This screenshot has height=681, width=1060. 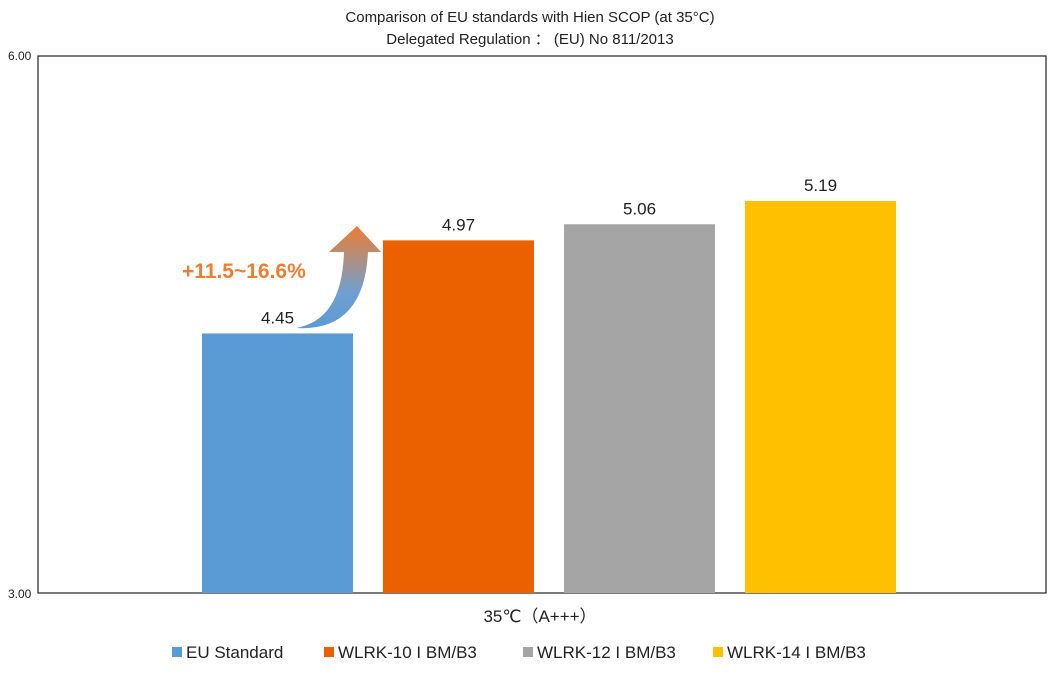 What do you see at coordinates (639, 208) in the screenshot?
I see `data-label-3: 5.06` at bounding box center [639, 208].